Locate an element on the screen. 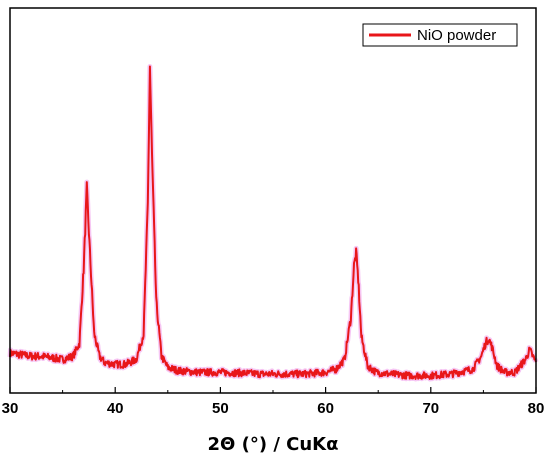 The width and height of the screenshot is (550, 465). x-tick-label: 40 is located at coordinates (115, 408).